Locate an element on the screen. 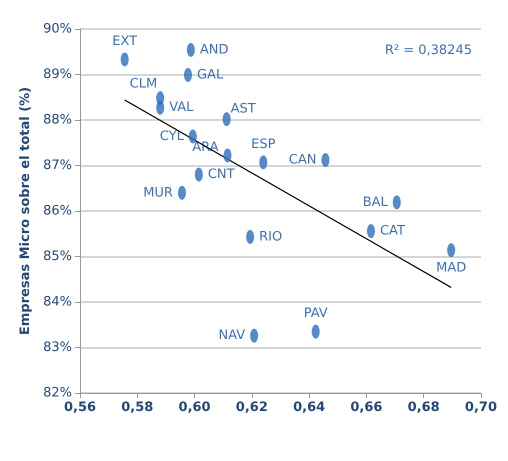  x-tick-label: 0,66 is located at coordinates (366, 407).